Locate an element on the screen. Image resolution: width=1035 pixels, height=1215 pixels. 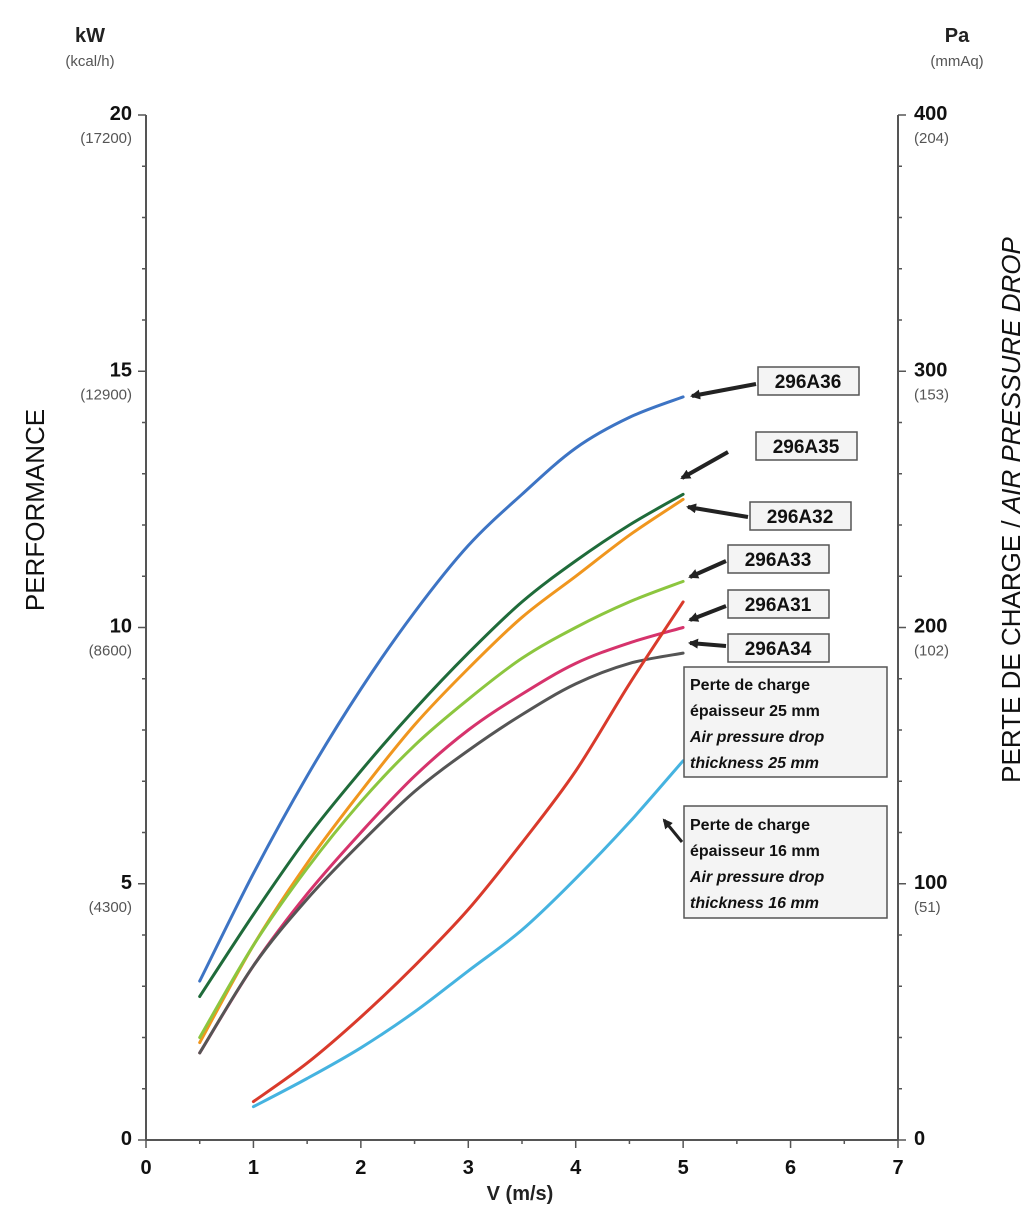
left-tick-label: 20 is located at coordinates (121, 114).